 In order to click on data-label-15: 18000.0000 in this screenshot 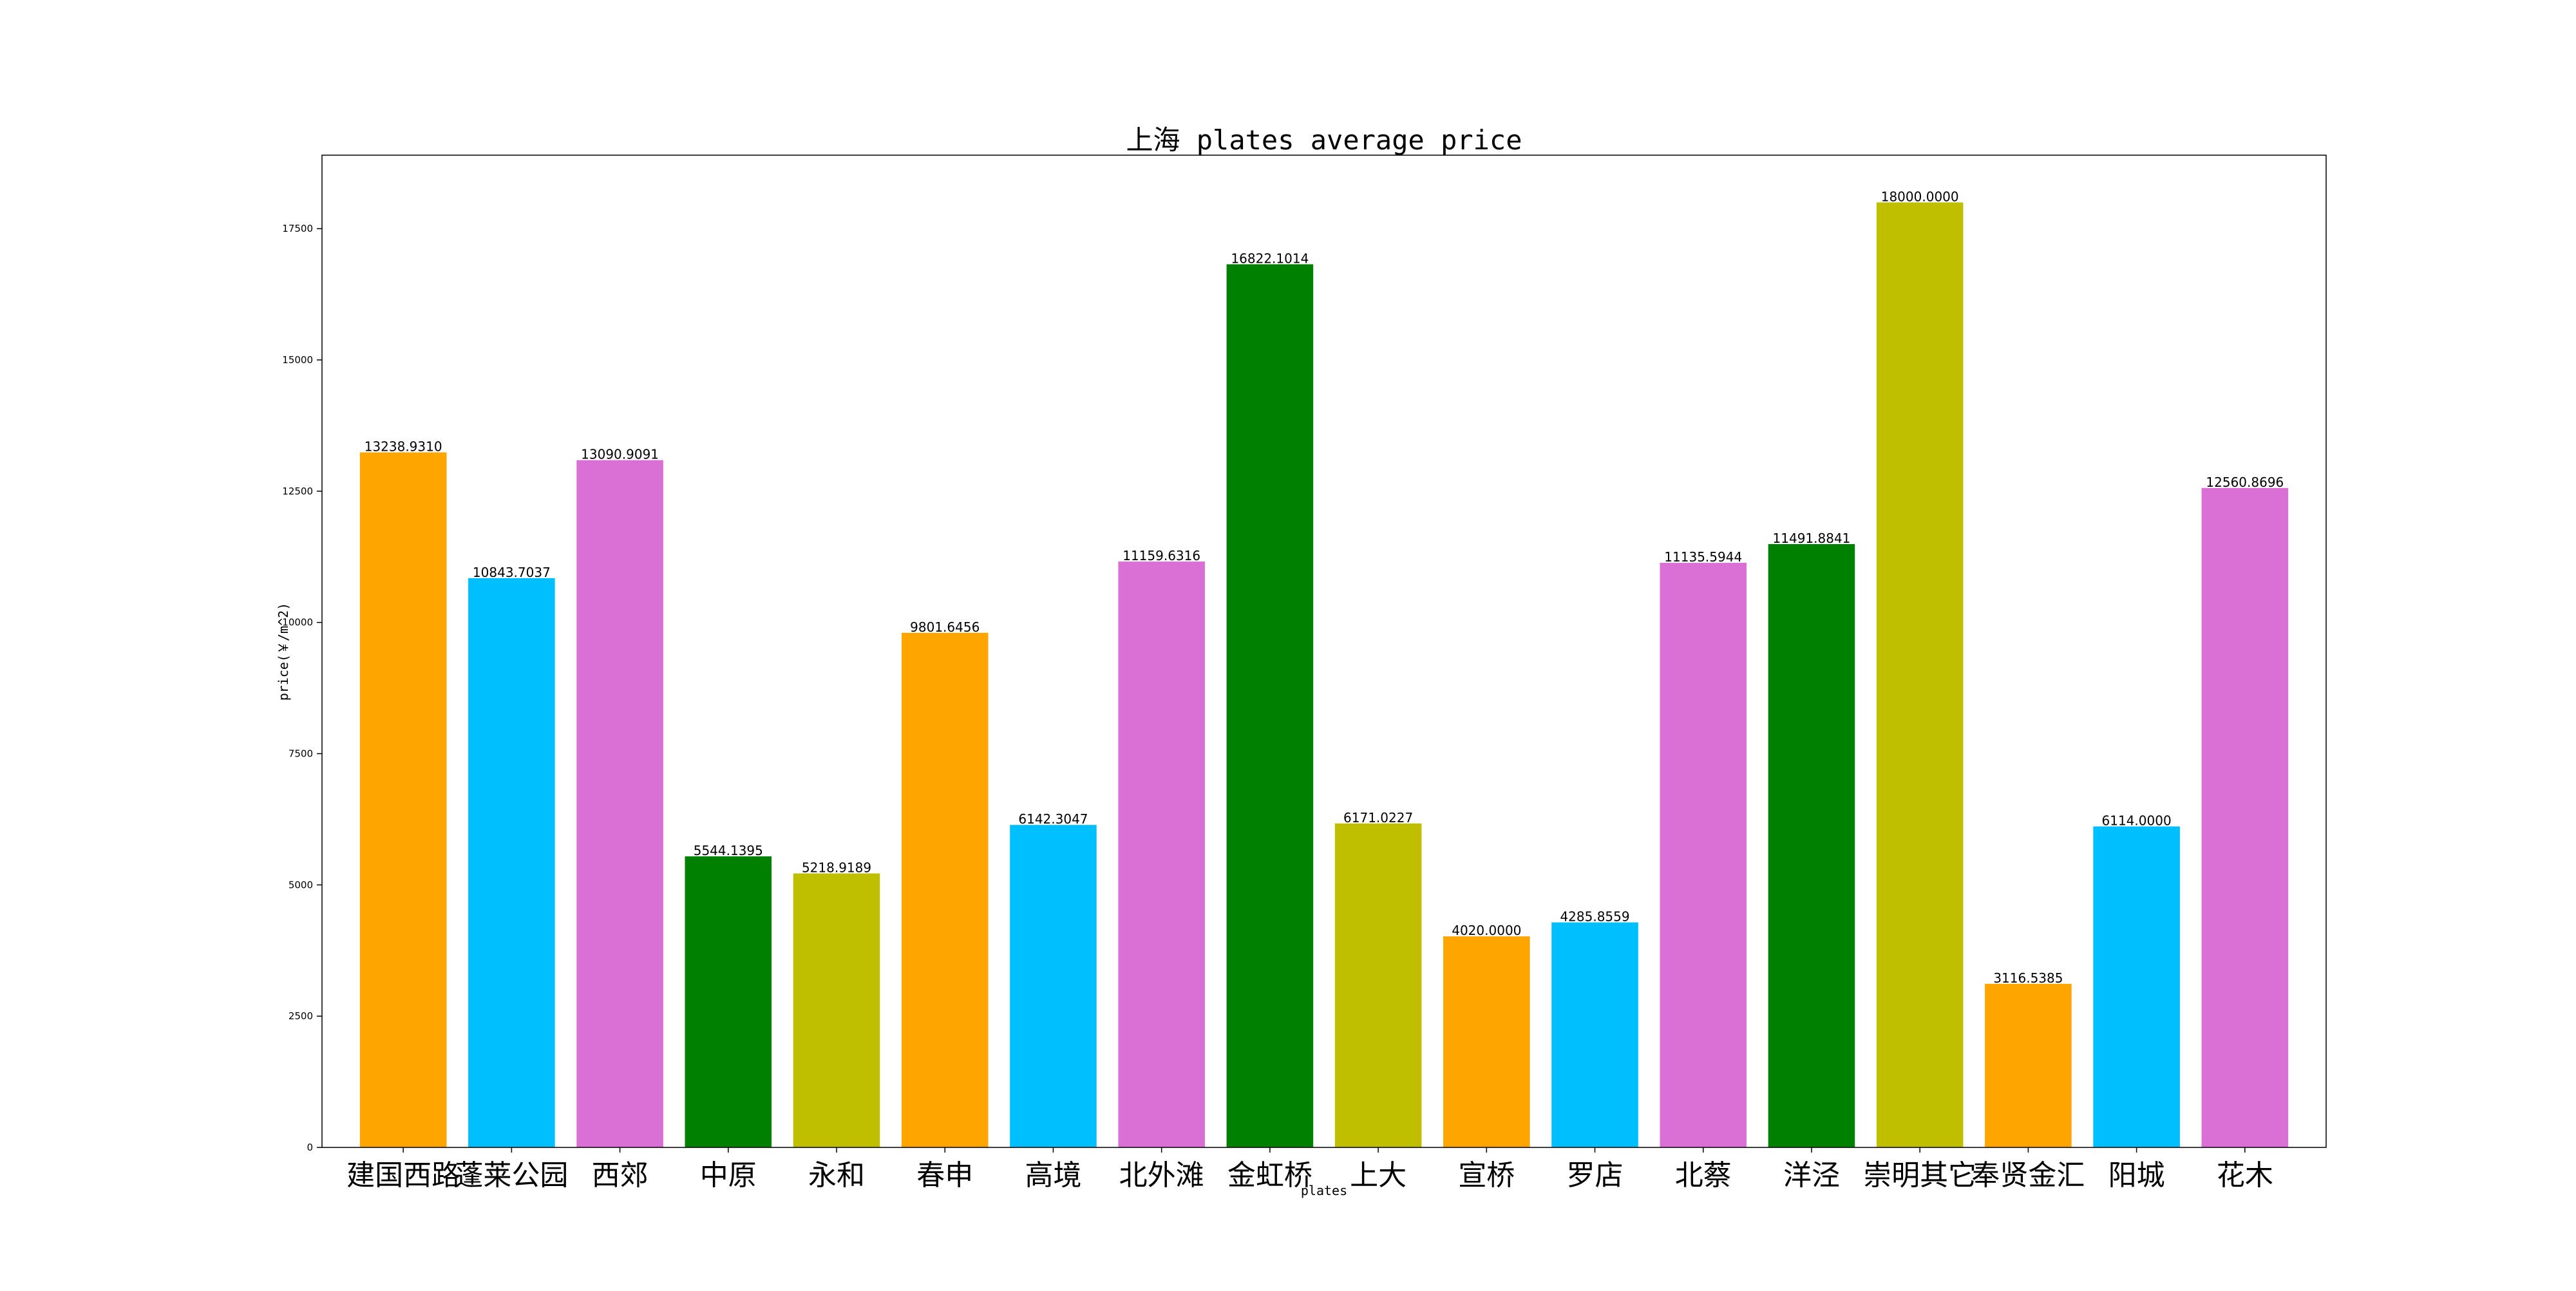, I will do `click(1920, 196)`.